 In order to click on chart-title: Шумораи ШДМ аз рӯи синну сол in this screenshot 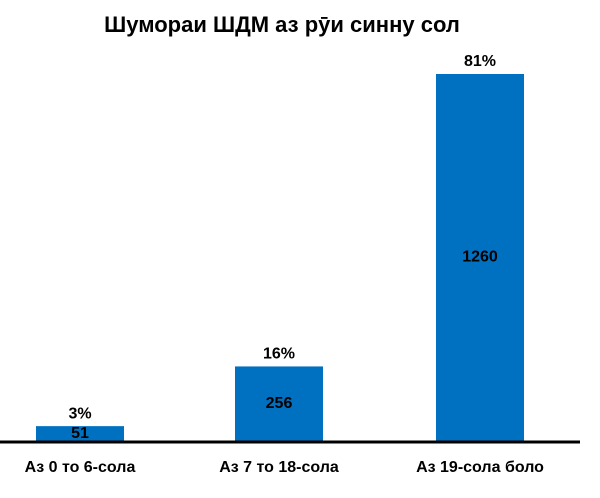, I will do `click(282, 24)`.